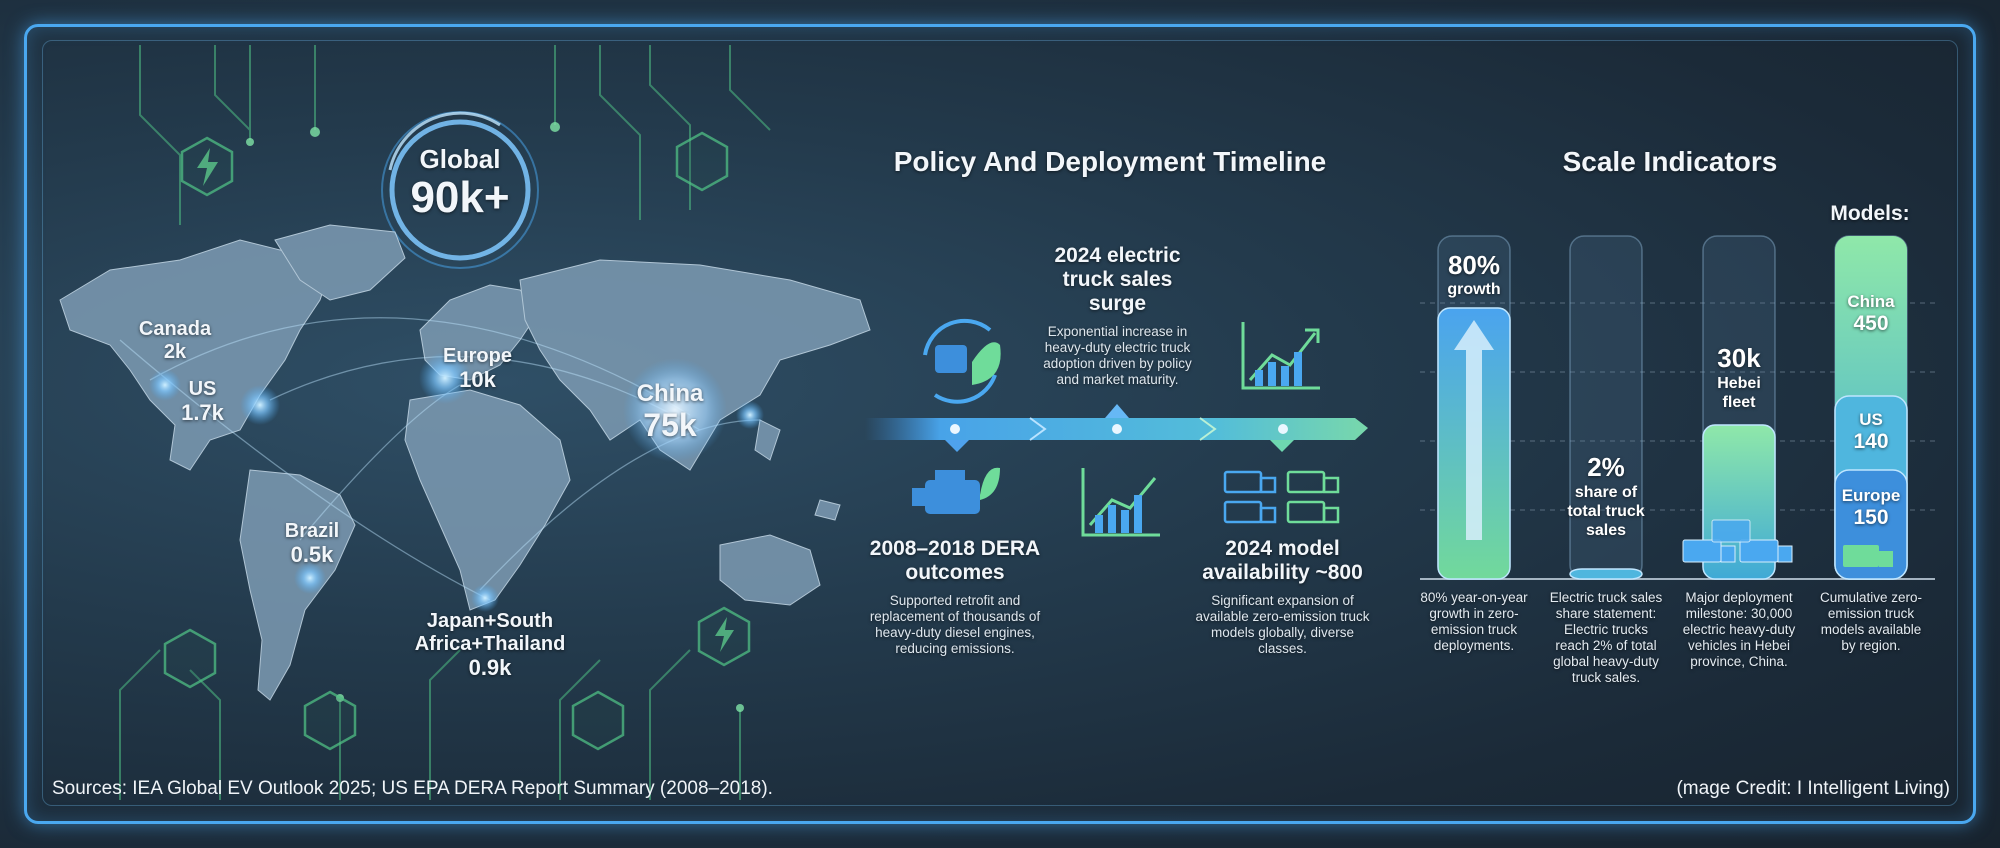 This screenshot has width=2000, height=848. What do you see at coordinates (1606, 467) in the screenshot?
I see `bar-value: 2%` at bounding box center [1606, 467].